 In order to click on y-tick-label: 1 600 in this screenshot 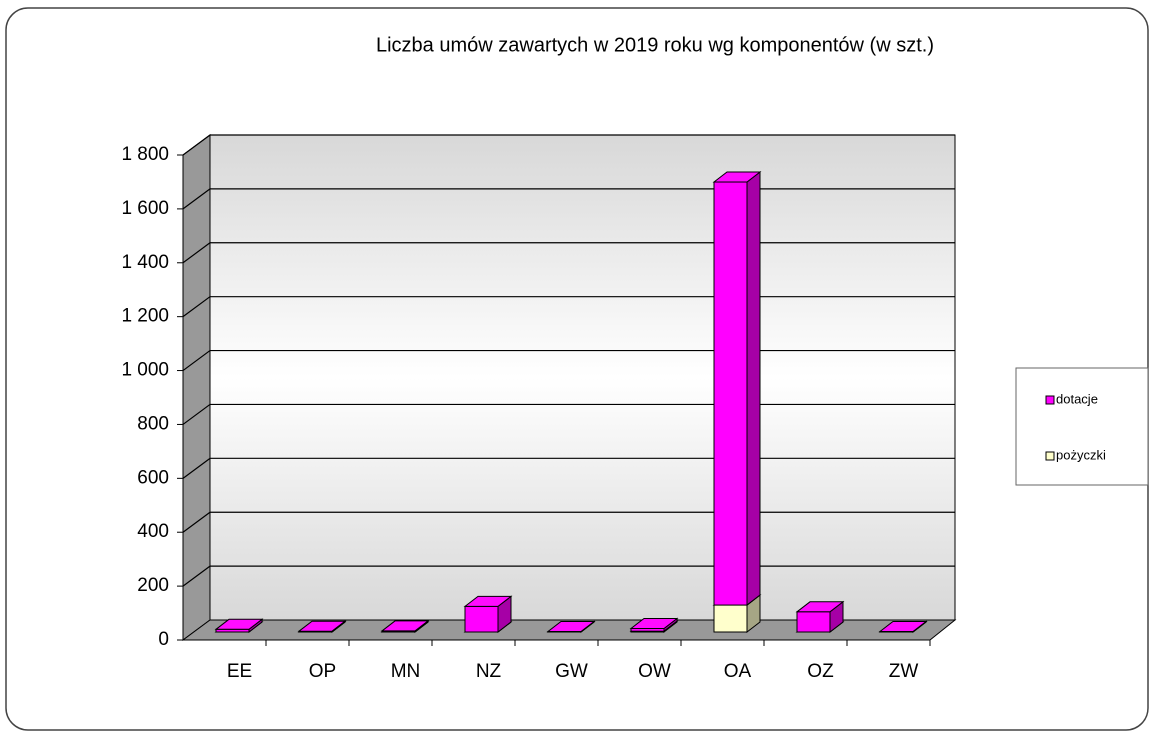, I will do `click(145, 208)`.